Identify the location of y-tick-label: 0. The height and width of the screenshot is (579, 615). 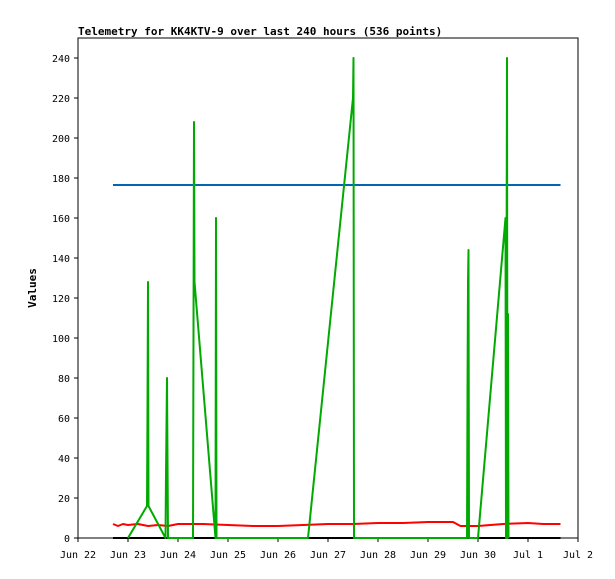
(67, 539).